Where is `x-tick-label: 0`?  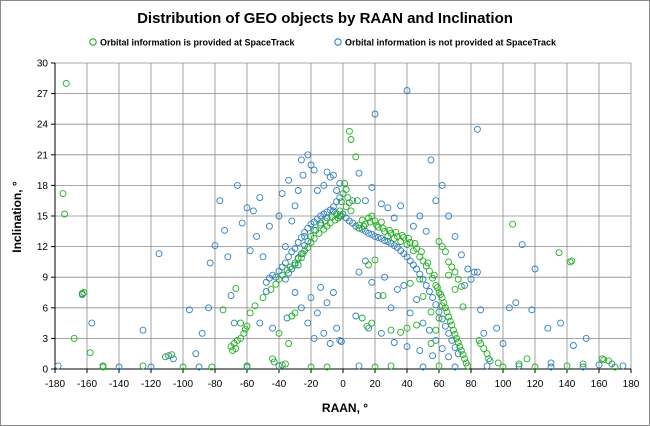 x-tick-label: 0 is located at coordinates (343, 384).